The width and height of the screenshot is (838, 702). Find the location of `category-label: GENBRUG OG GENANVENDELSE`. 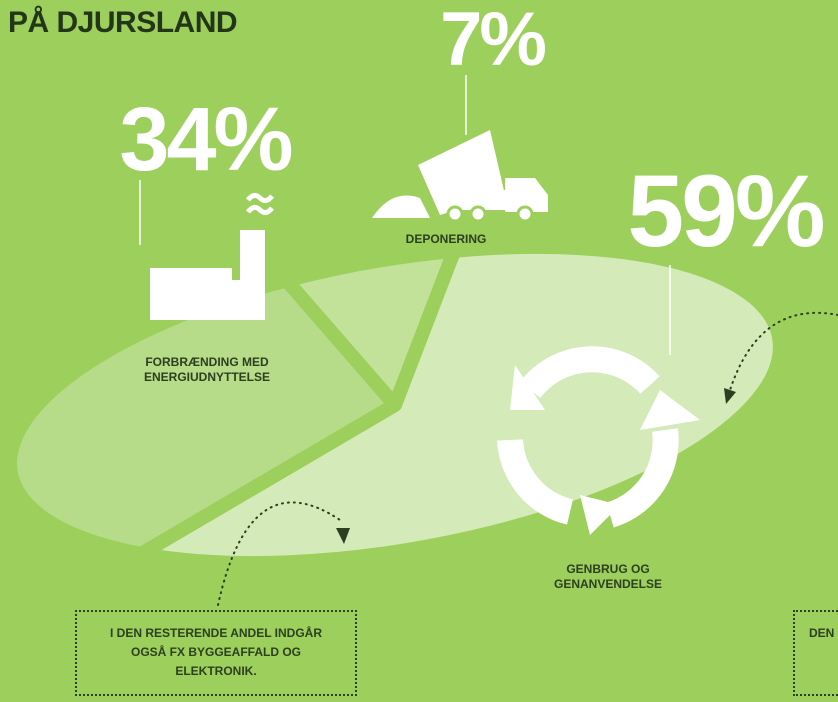

category-label: GENBRUG OG GENANVENDELSE is located at coordinates (608, 576).